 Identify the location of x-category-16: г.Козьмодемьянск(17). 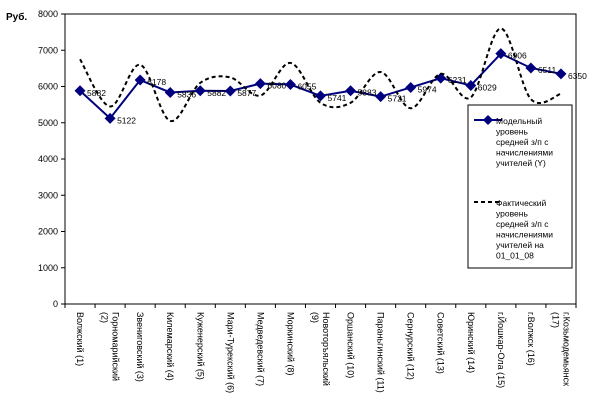
(560, 349).